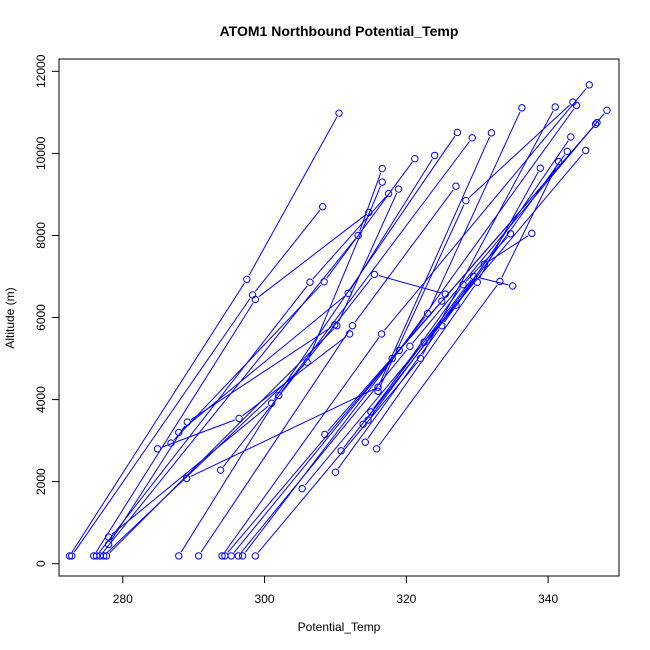 The height and width of the screenshot is (650, 650). Describe the element at coordinates (41, 481) in the screenshot. I see `y-tick-label: 2000` at that location.